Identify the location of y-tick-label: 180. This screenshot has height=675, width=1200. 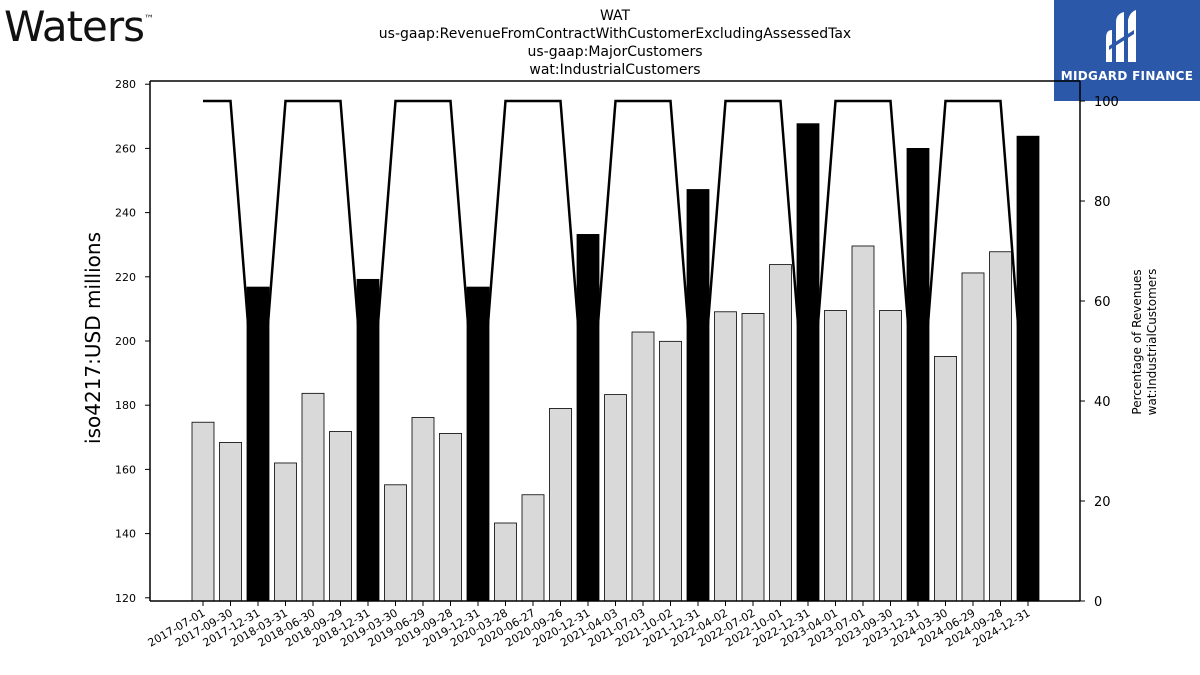
(125, 405).